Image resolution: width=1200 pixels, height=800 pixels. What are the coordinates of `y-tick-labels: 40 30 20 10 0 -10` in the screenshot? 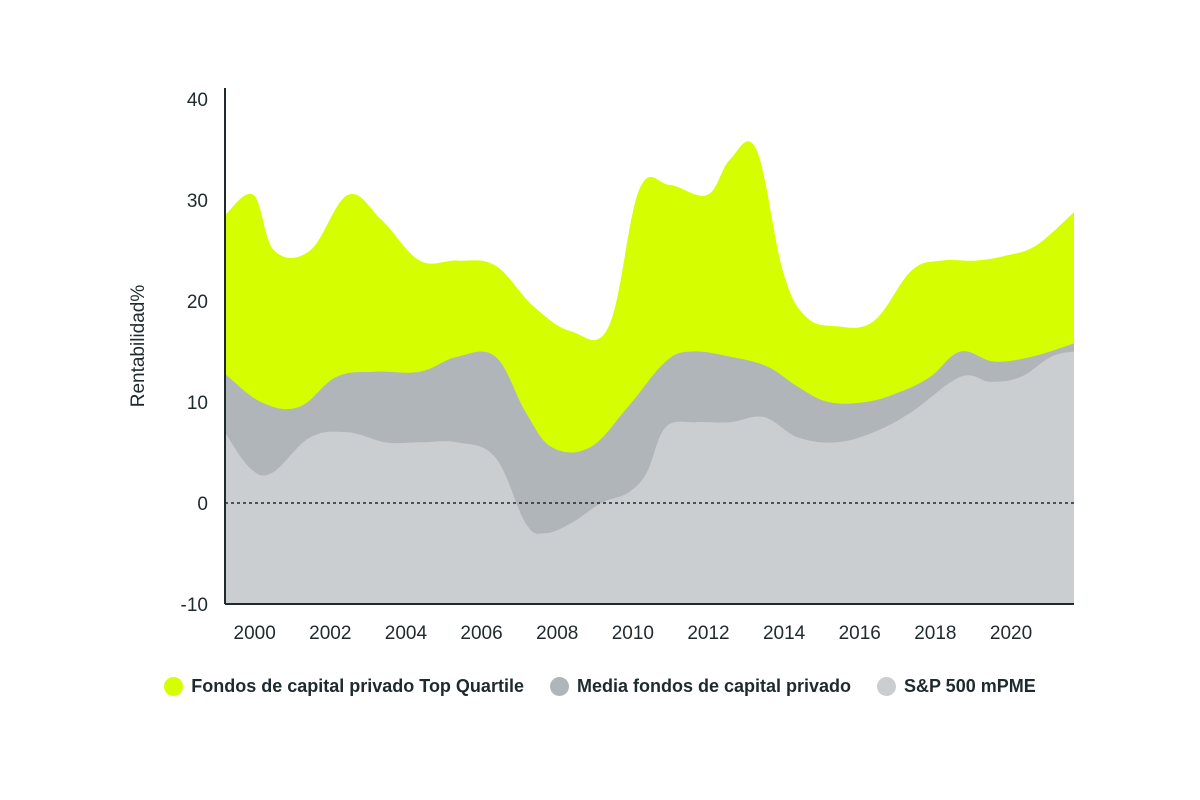 It's located at (194, 353).